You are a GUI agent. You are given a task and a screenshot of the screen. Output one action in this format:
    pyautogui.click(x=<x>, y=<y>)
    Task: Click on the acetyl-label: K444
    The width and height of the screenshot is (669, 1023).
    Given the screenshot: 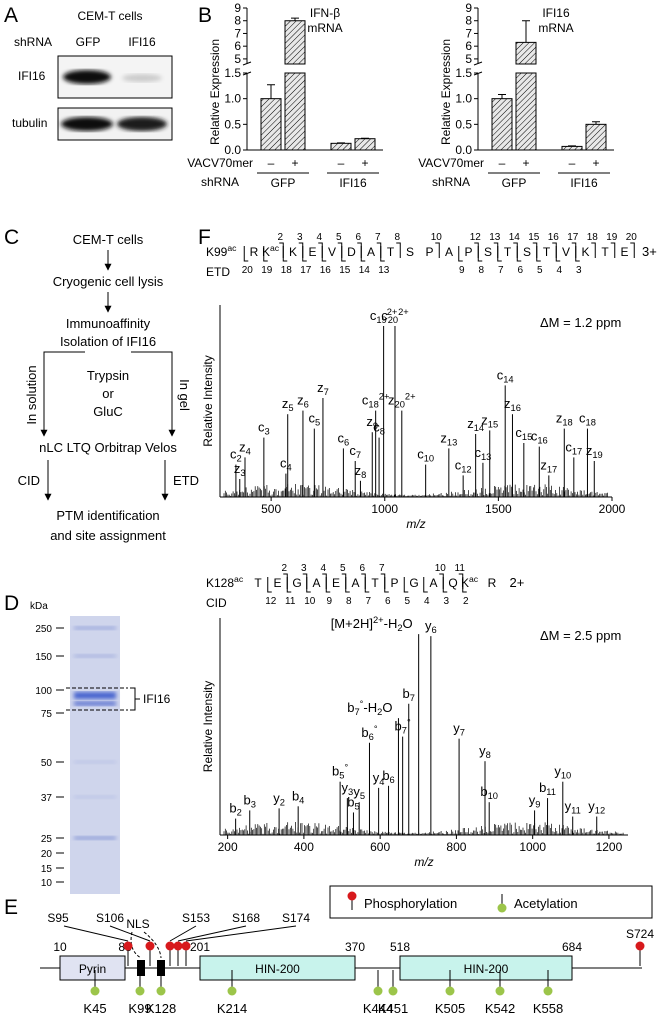 What is the action you would take?
    pyautogui.click(x=378, y=1008)
    